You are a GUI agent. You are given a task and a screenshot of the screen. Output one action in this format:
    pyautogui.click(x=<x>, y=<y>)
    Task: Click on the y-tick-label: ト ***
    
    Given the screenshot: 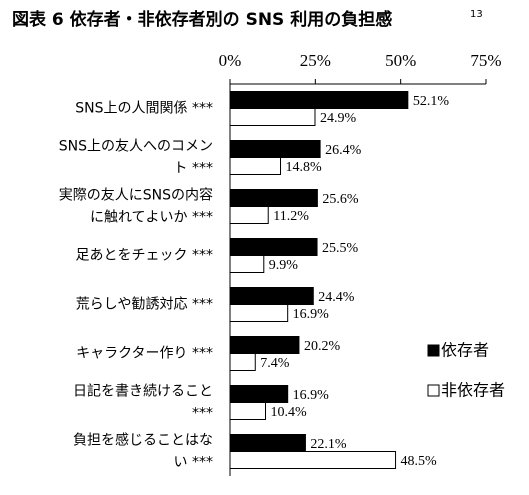 What is the action you would take?
    pyautogui.click(x=193, y=169)
    